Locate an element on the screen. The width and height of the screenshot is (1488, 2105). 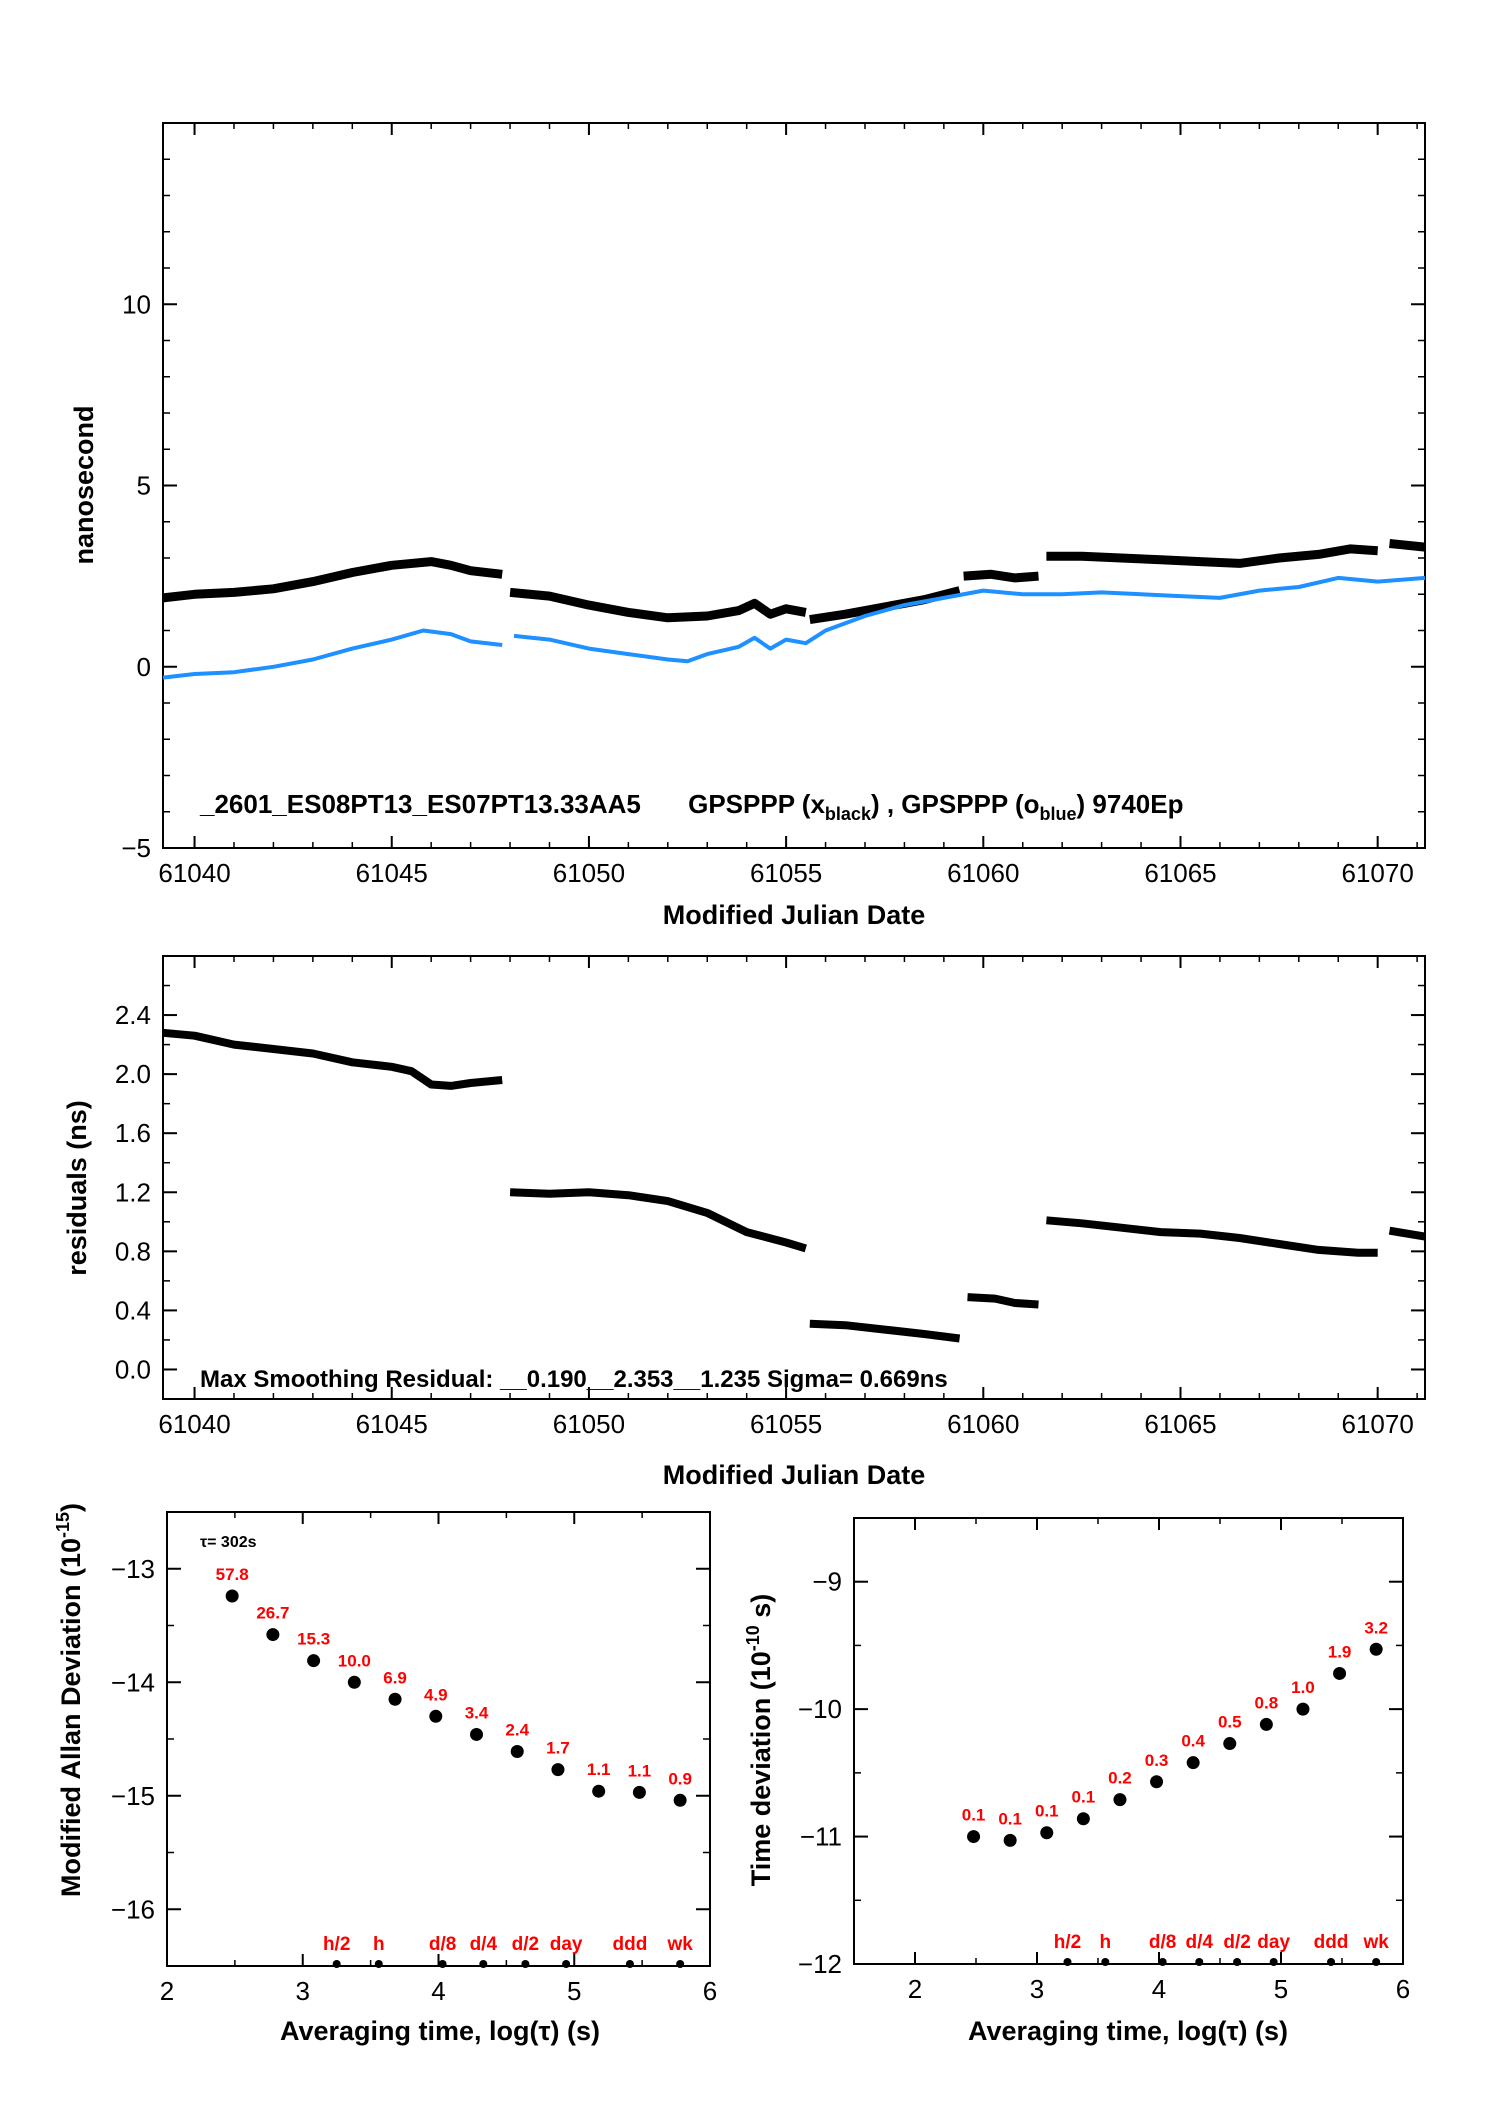
x-tick-label: 61060 is located at coordinates (983, 1424).